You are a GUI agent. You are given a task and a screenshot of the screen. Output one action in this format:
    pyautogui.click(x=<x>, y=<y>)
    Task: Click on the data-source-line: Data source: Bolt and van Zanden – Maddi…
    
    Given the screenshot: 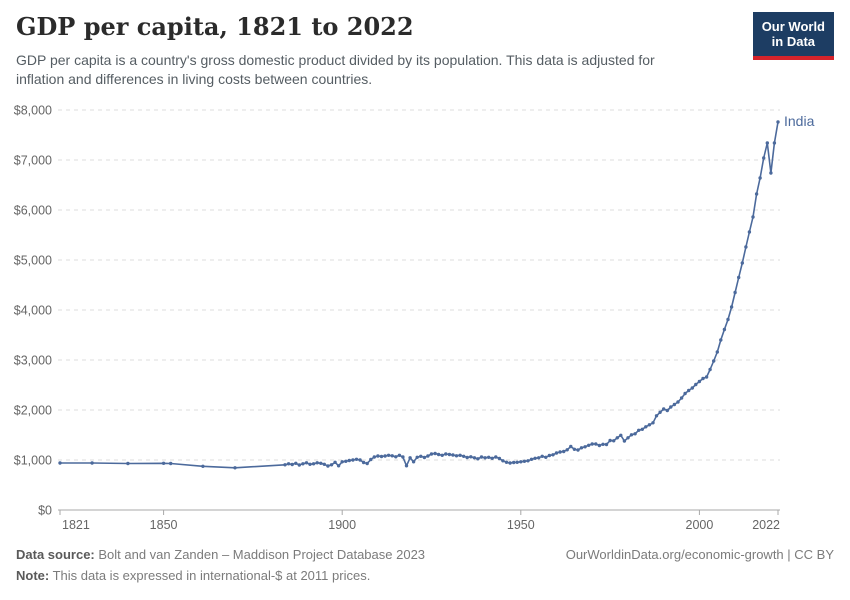 What is the action you would take?
    pyautogui.click(x=220, y=554)
    